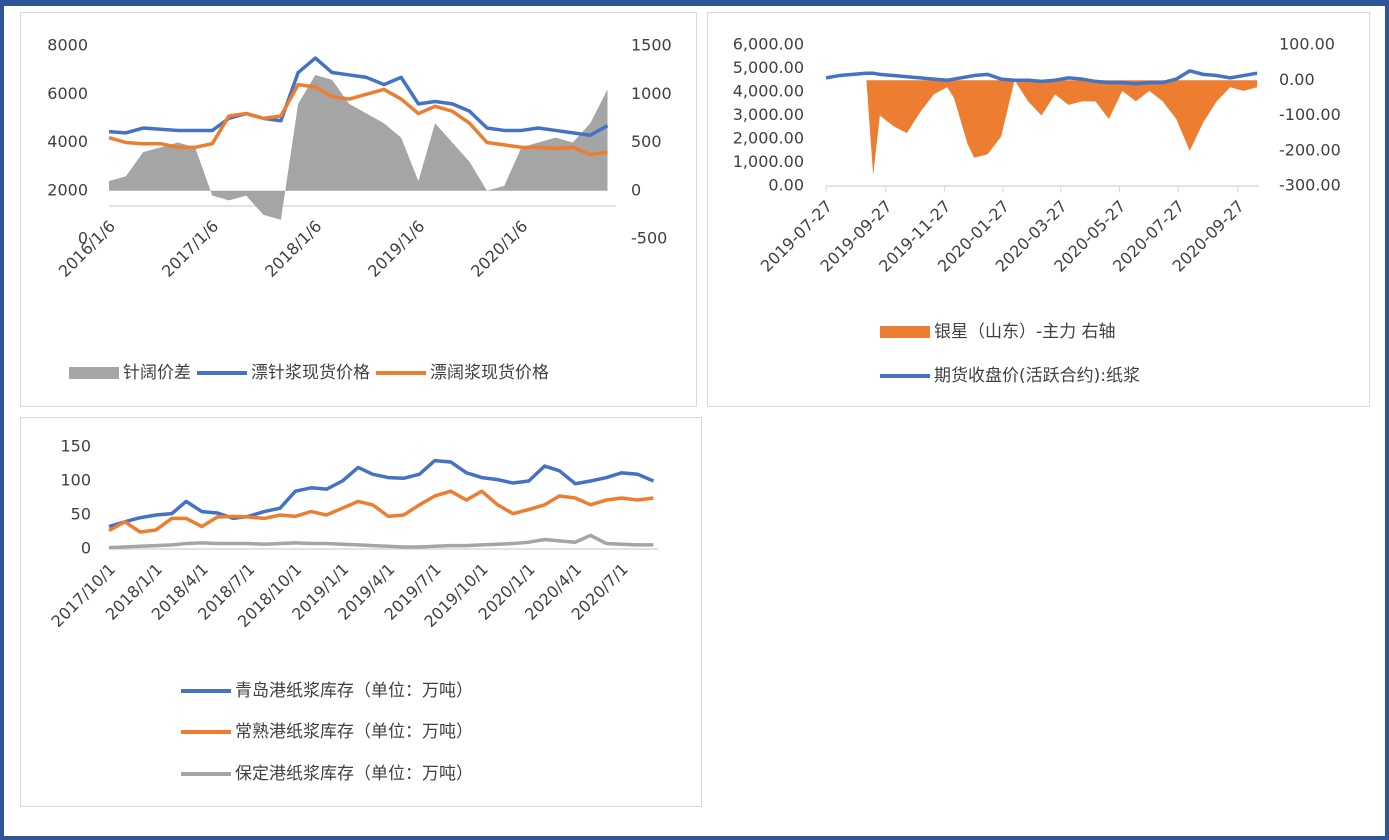  What do you see at coordinates (67, 141) in the screenshot?
I see `y-tick-label: 4000` at bounding box center [67, 141].